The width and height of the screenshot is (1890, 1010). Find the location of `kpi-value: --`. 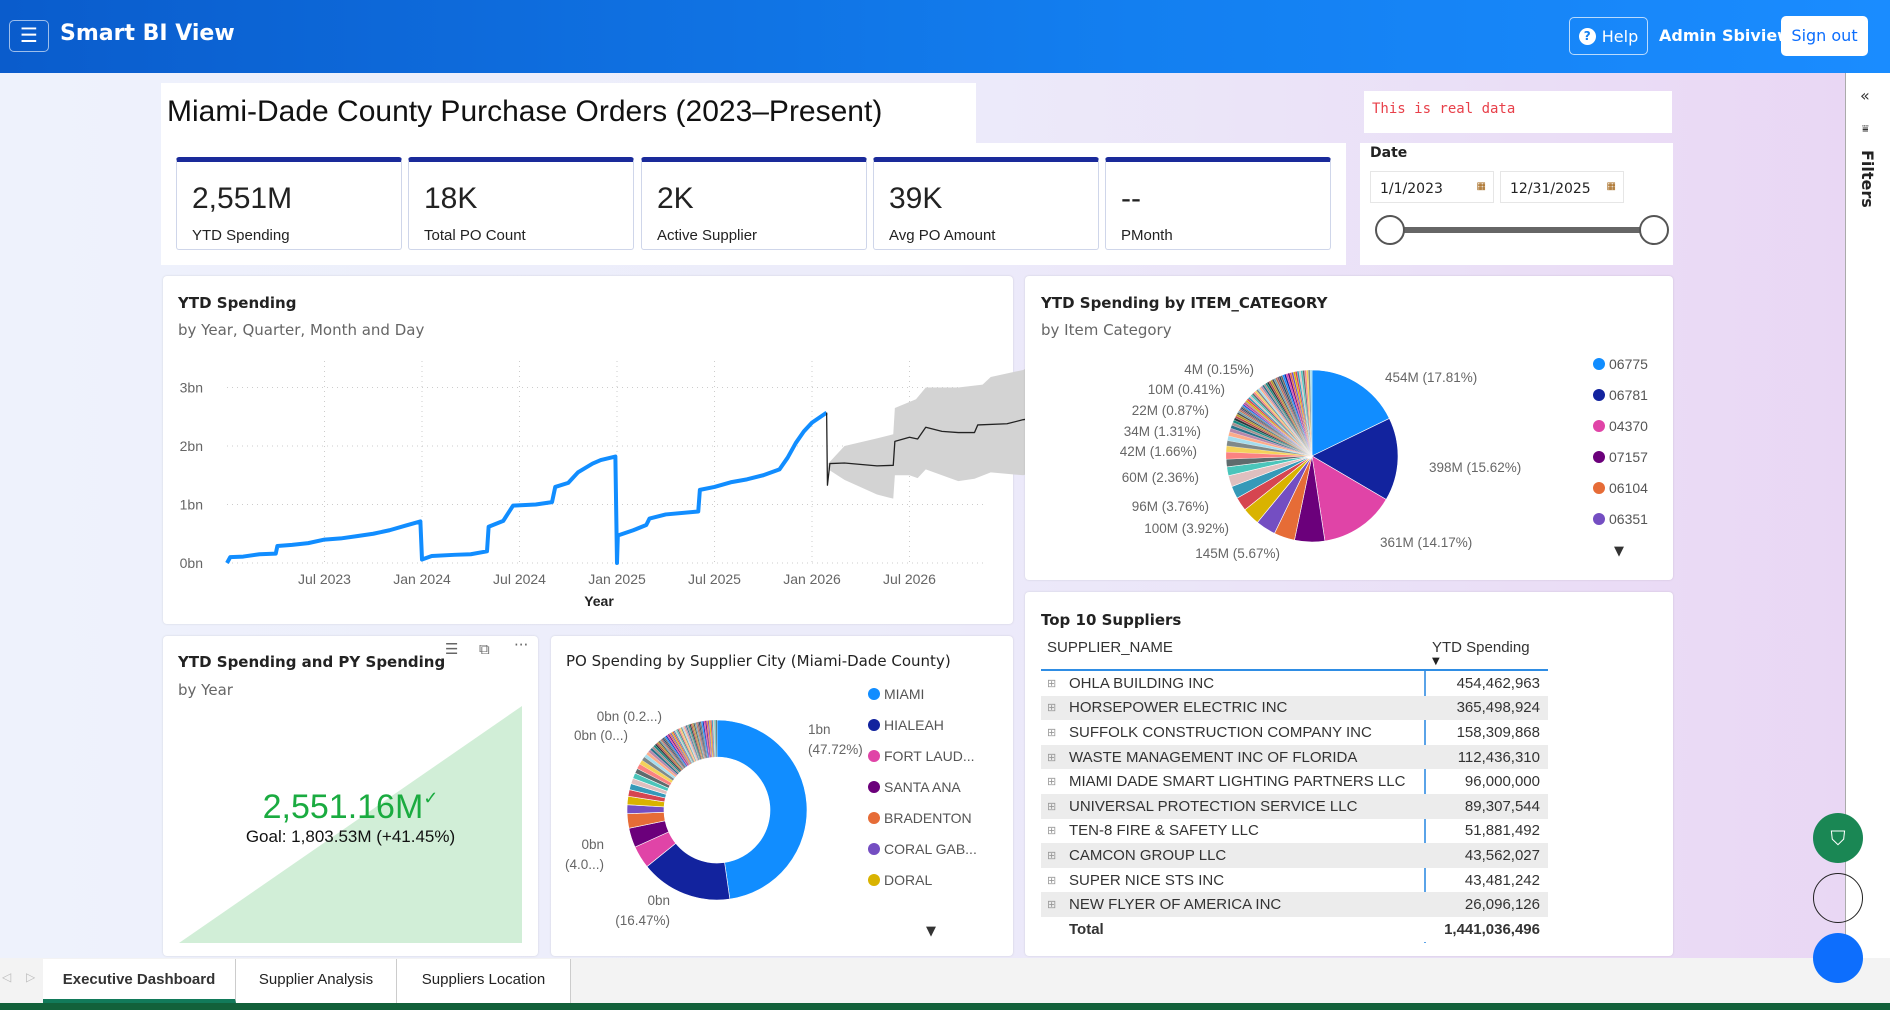

kpi-value: -- is located at coordinates (1131, 198).